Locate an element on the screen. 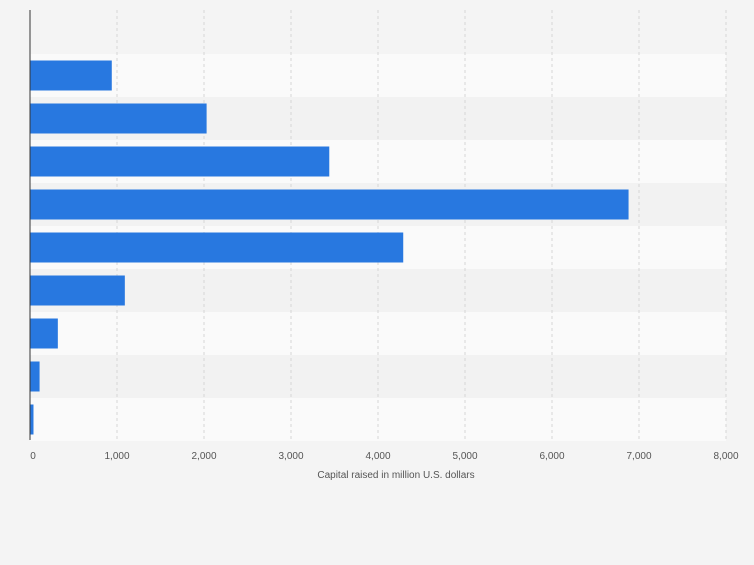 The image size is (754, 565). x-tick-label: 2,000 is located at coordinates (203, 456).